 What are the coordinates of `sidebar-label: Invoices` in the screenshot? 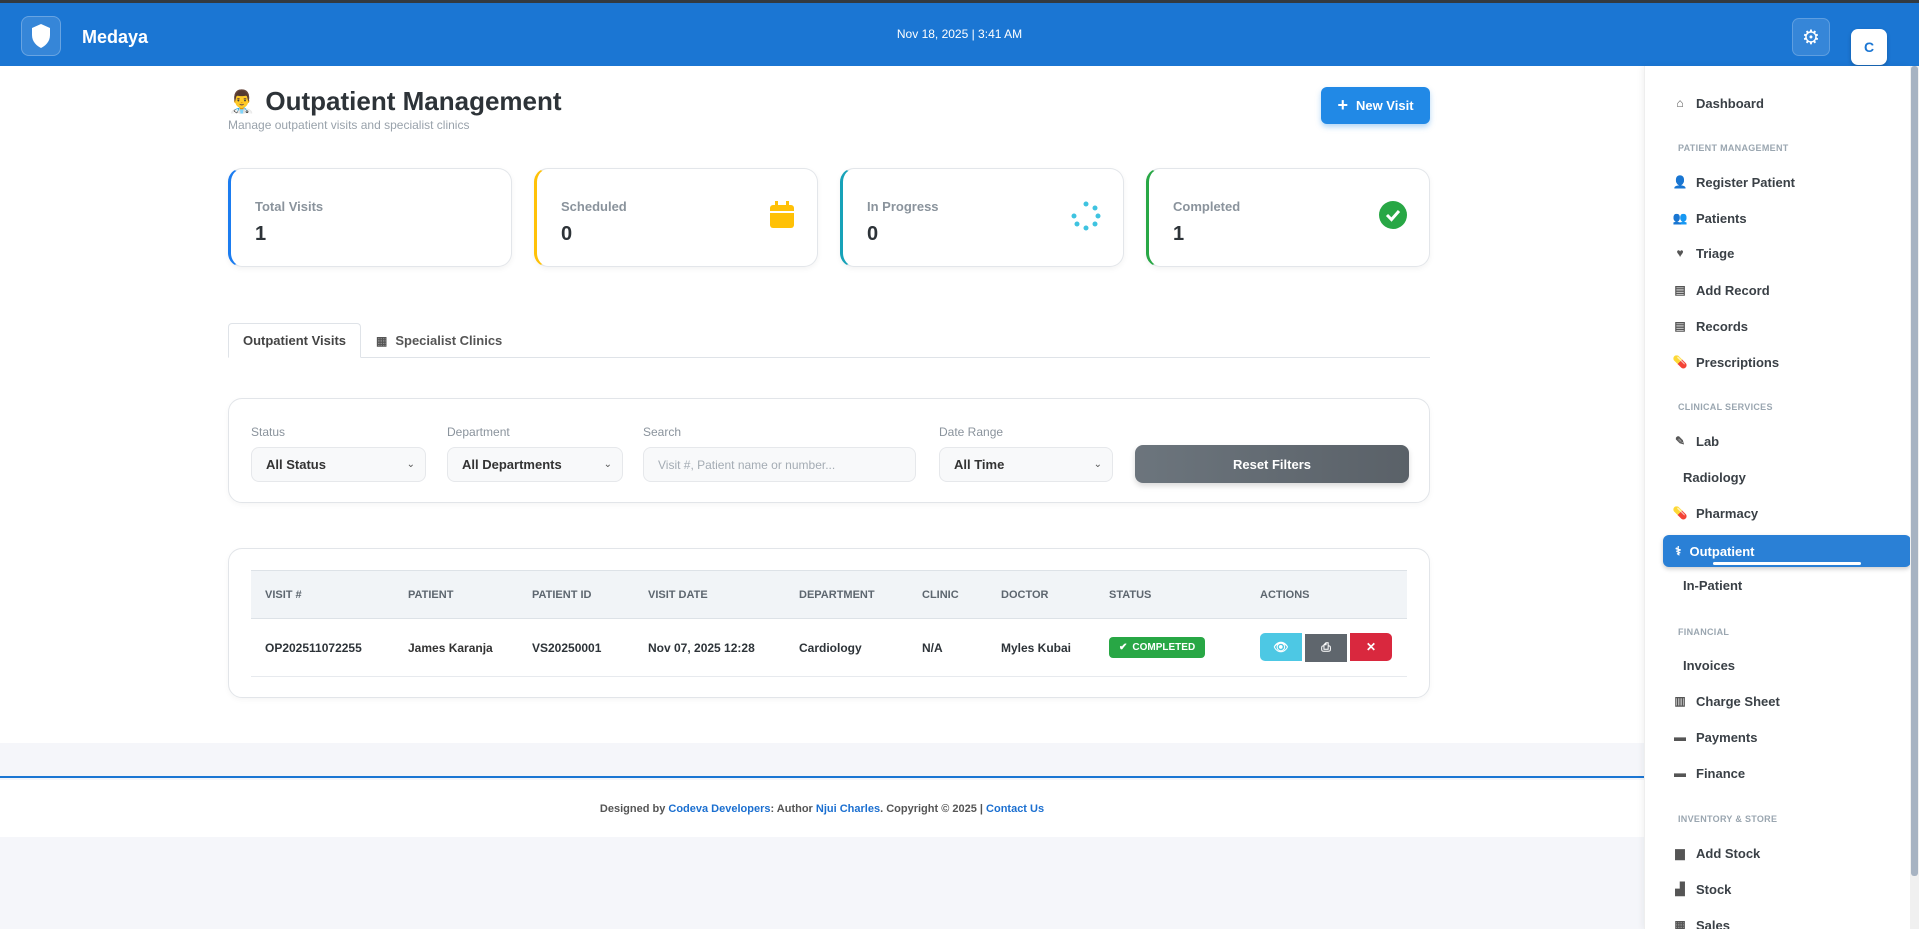 It's located at (1709, 665).